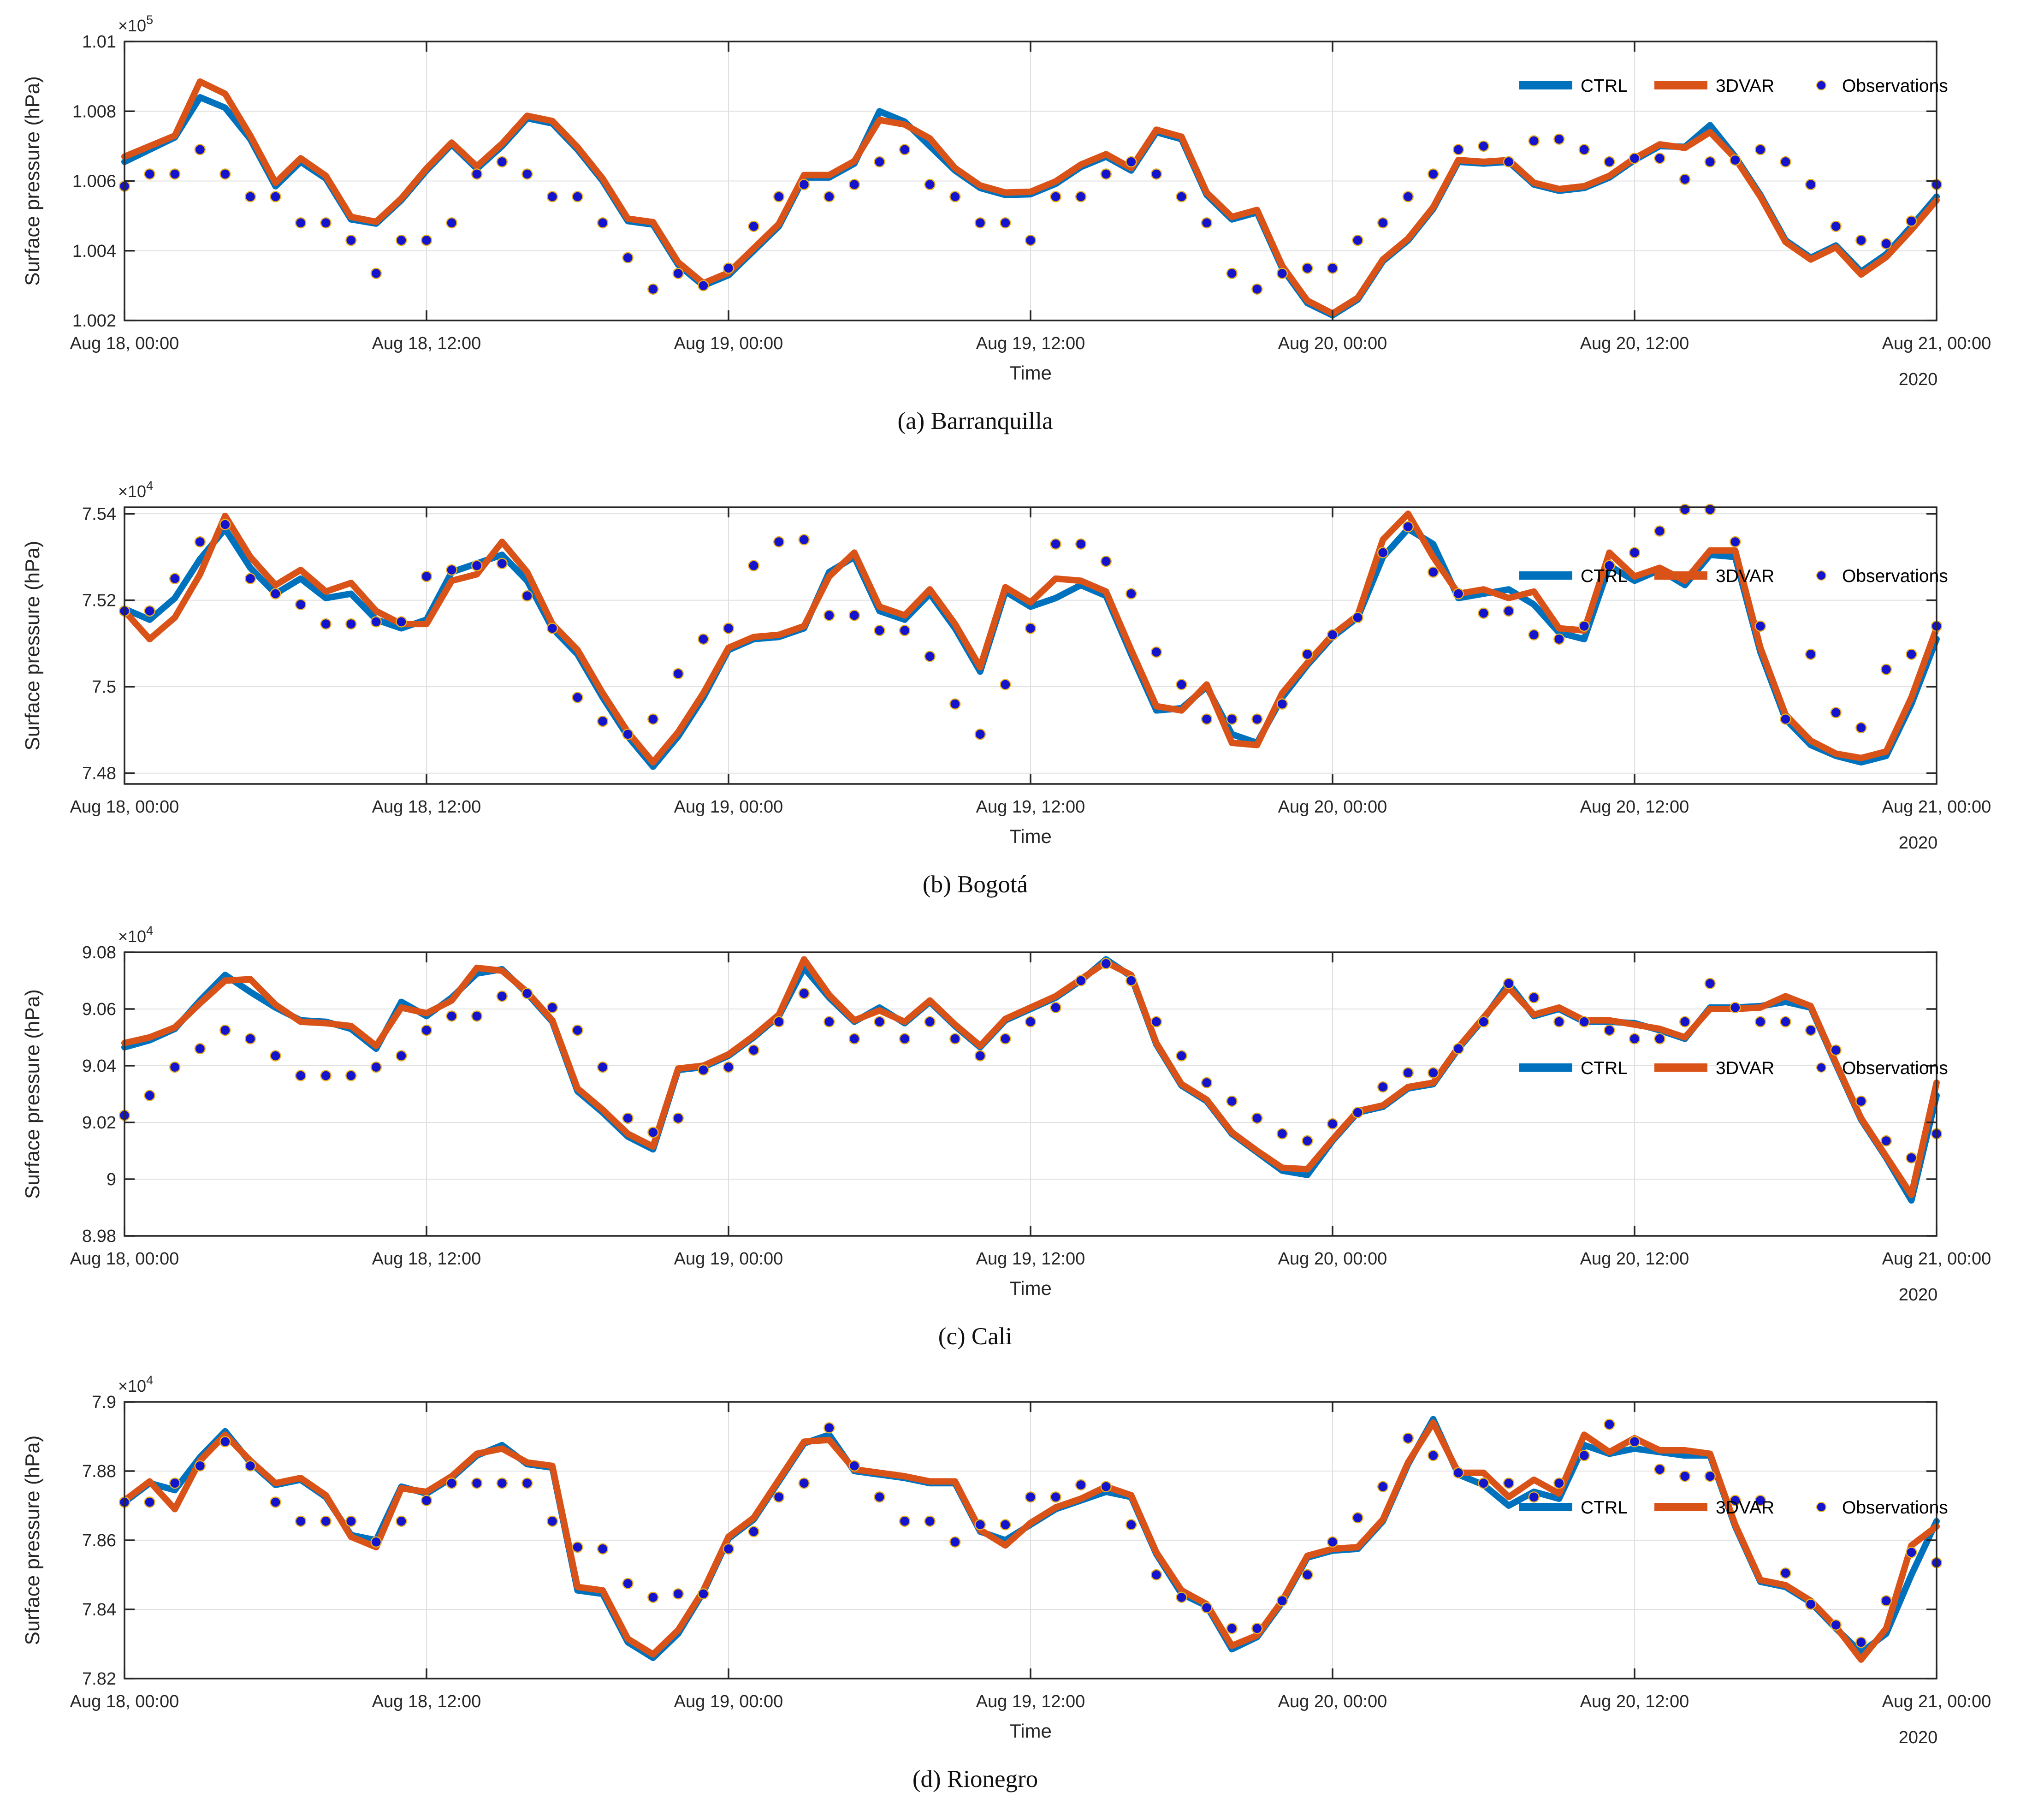 Image resolution: width=2044 pixels, height=1804 pixels. What do you see at coordinates (111, 1179) in the screenshot?
I see `y-tick-label: 9` at bounding box center [111, 1179].